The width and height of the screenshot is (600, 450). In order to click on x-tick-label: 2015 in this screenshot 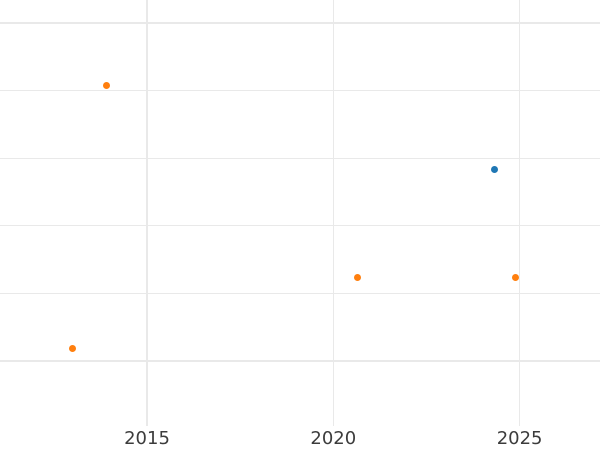, I will do `click(147, 438)`.